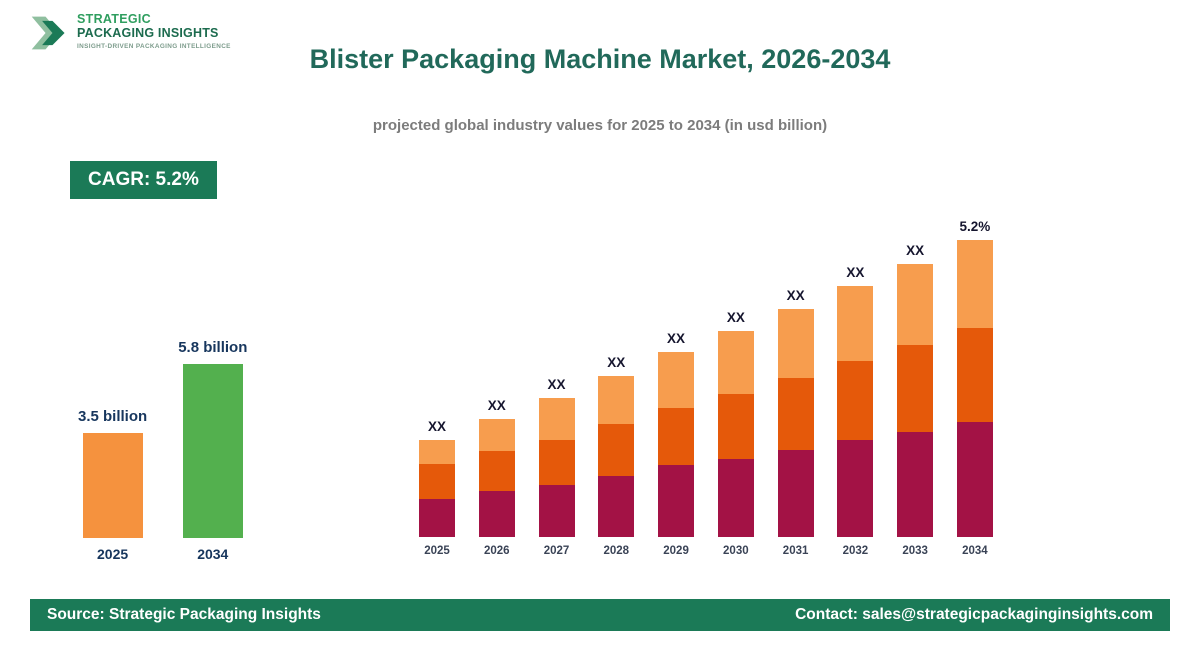 The image size is (1200, 650). I want to click on stacked-bar-group: XX 2030, so click(736, 433).